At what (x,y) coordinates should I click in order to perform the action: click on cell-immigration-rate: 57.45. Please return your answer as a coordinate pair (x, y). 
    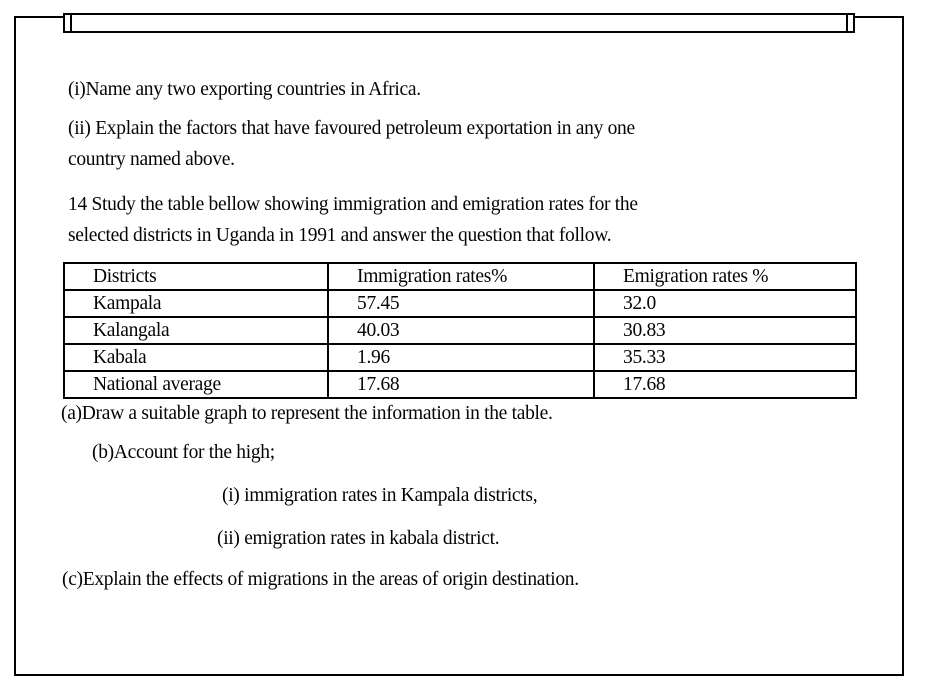
    Looking at the image, I should click on (461, 303).